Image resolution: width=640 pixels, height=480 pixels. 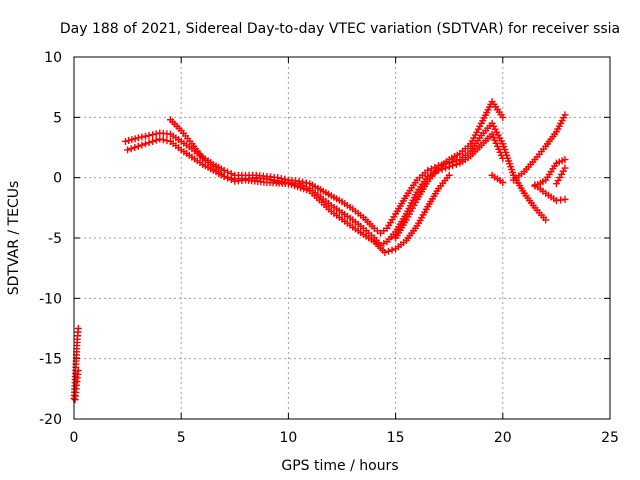 What do you see at coordinates (339, 466) in the screenshot?
I see `x-axis-label: GPS time / hours` at bounding box center [339, 466].